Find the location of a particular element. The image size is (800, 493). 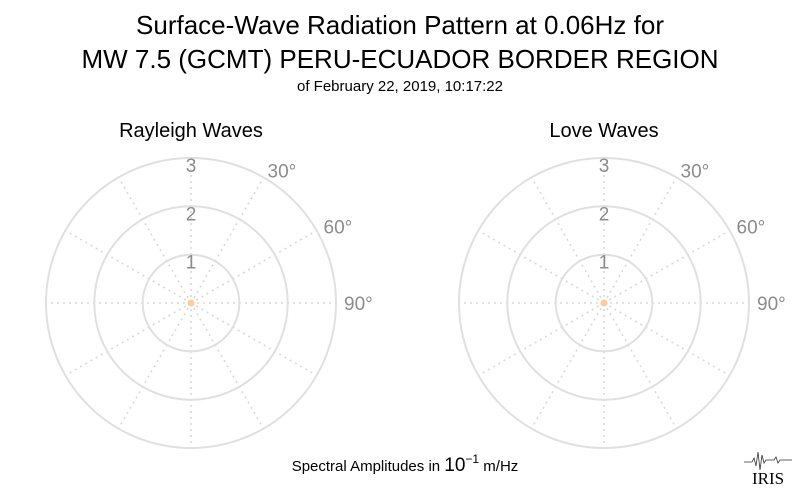

love-r-tick-3: 3 is located at coordinates (604, 166).